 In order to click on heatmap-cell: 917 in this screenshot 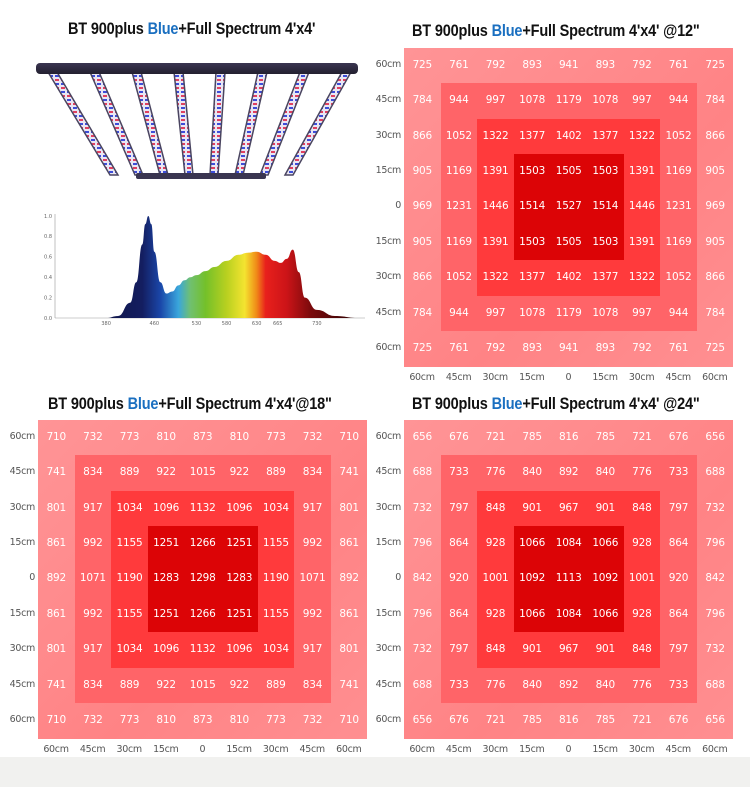, I will do `click(93, 507)`.